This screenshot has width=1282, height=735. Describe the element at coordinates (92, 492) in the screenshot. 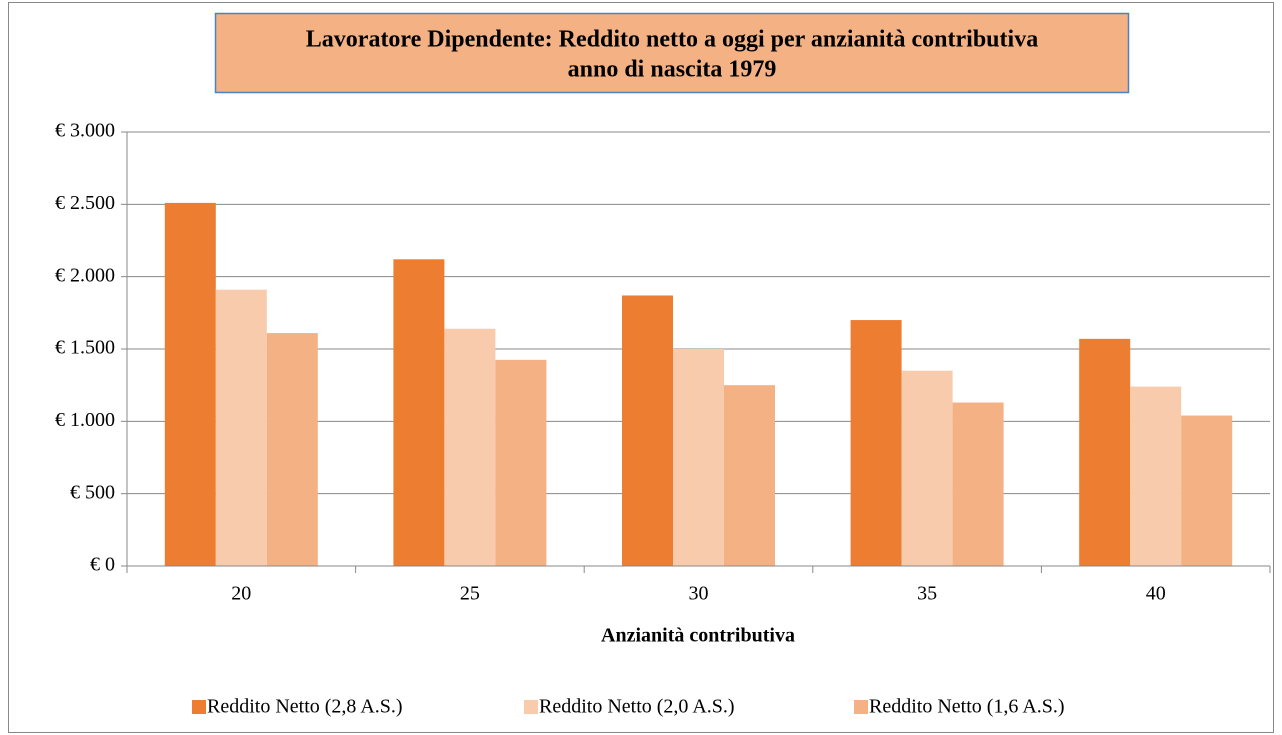

I see `y-tick-label: € 500` at that location.